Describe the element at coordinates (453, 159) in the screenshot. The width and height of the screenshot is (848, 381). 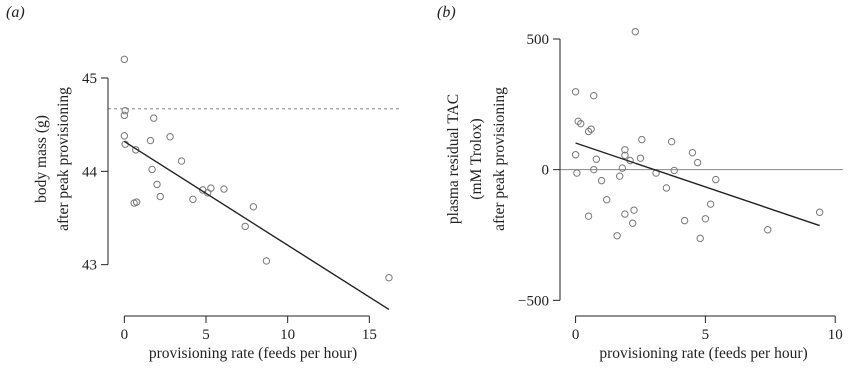
I see `y-axis-label: plasma residual TAC` at that location.